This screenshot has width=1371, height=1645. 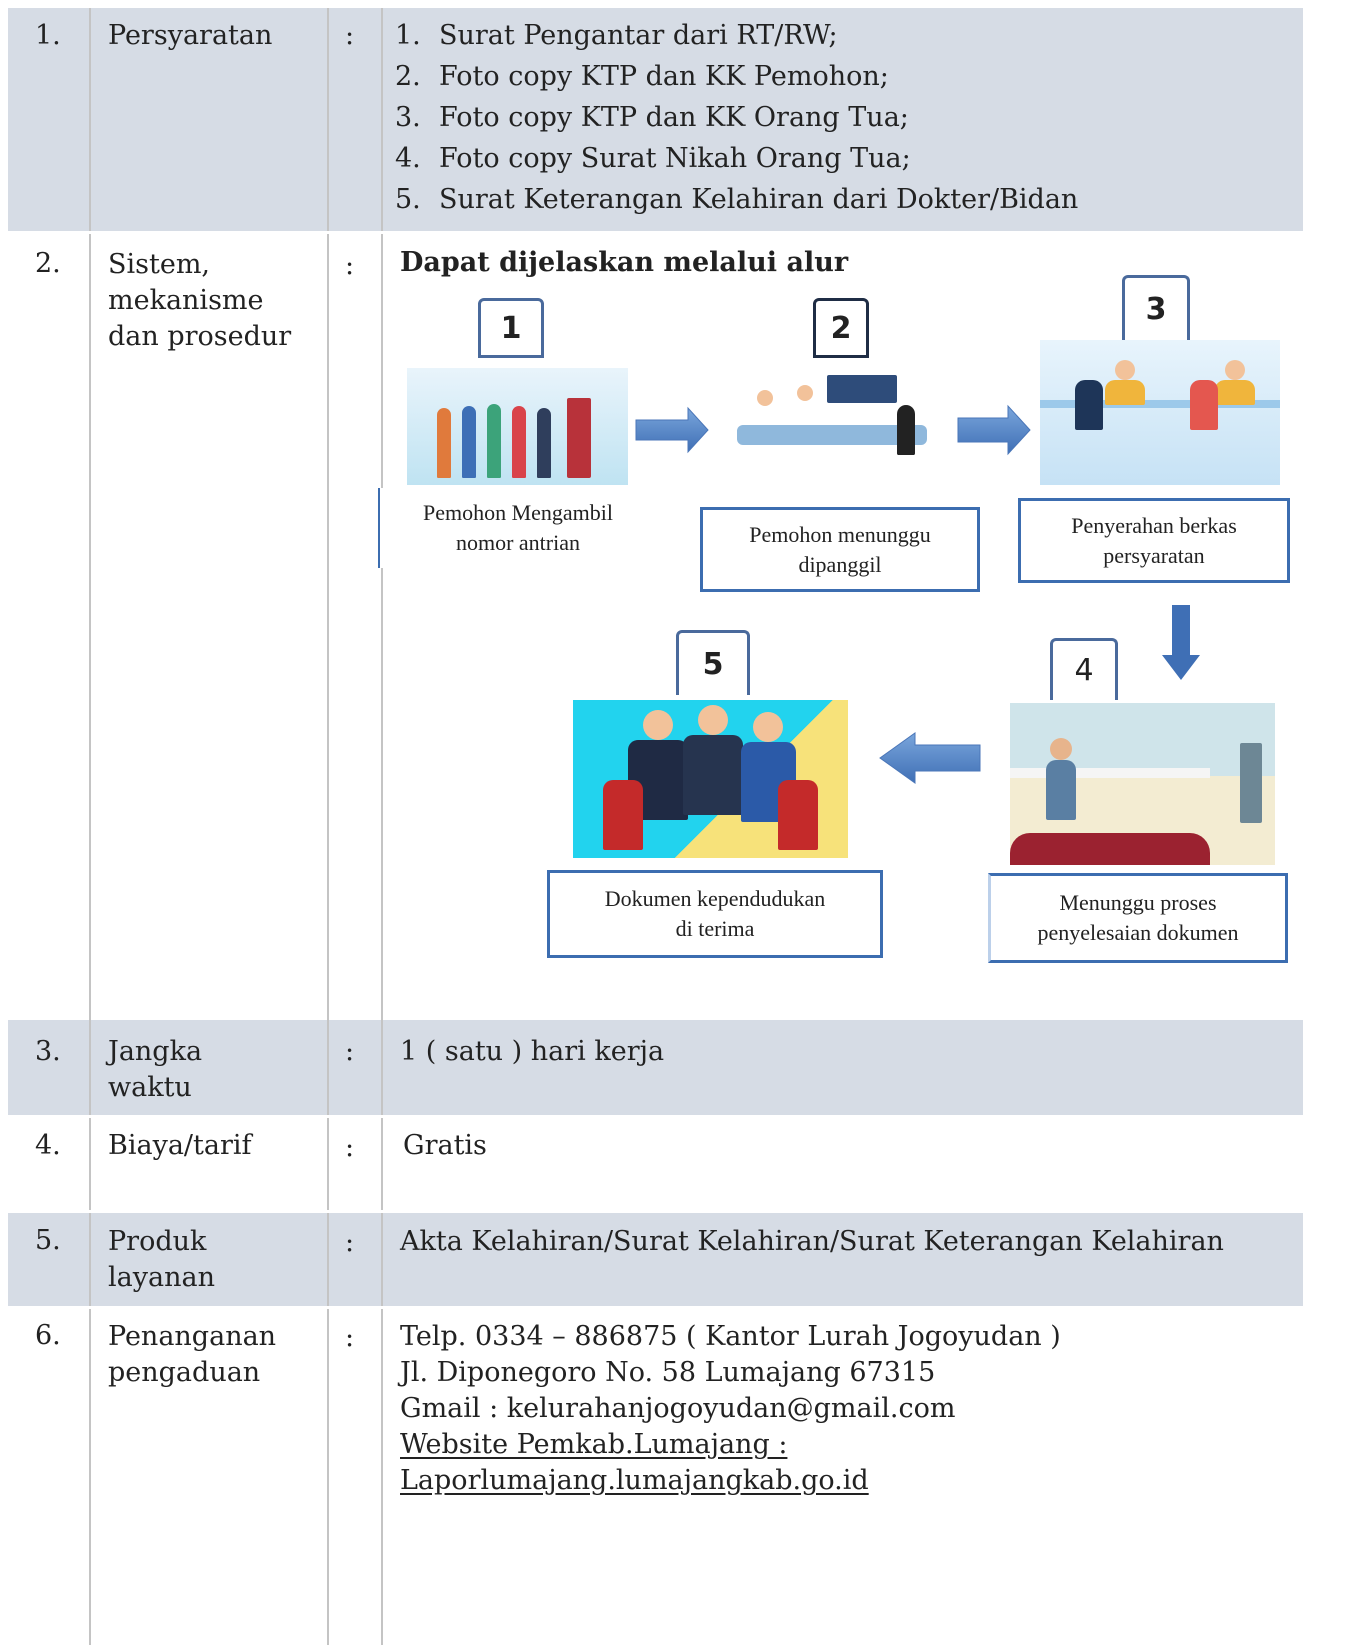 I want to click on row-label: Penanganan pengaduan, so click(x=192, y=1354).